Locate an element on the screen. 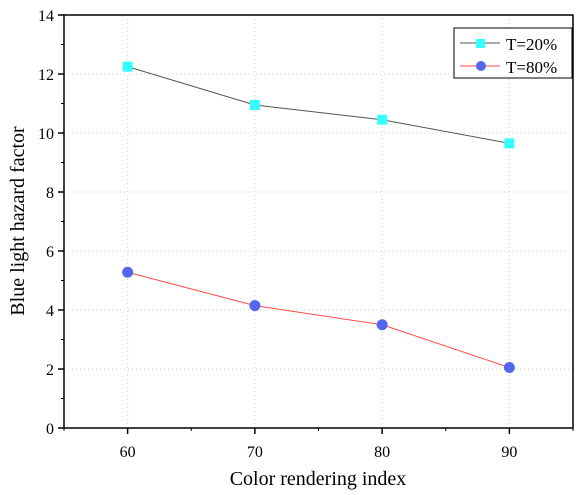 The height and width of the screenshot is (495, 576). legend-box is located at coordinates (513, 53).